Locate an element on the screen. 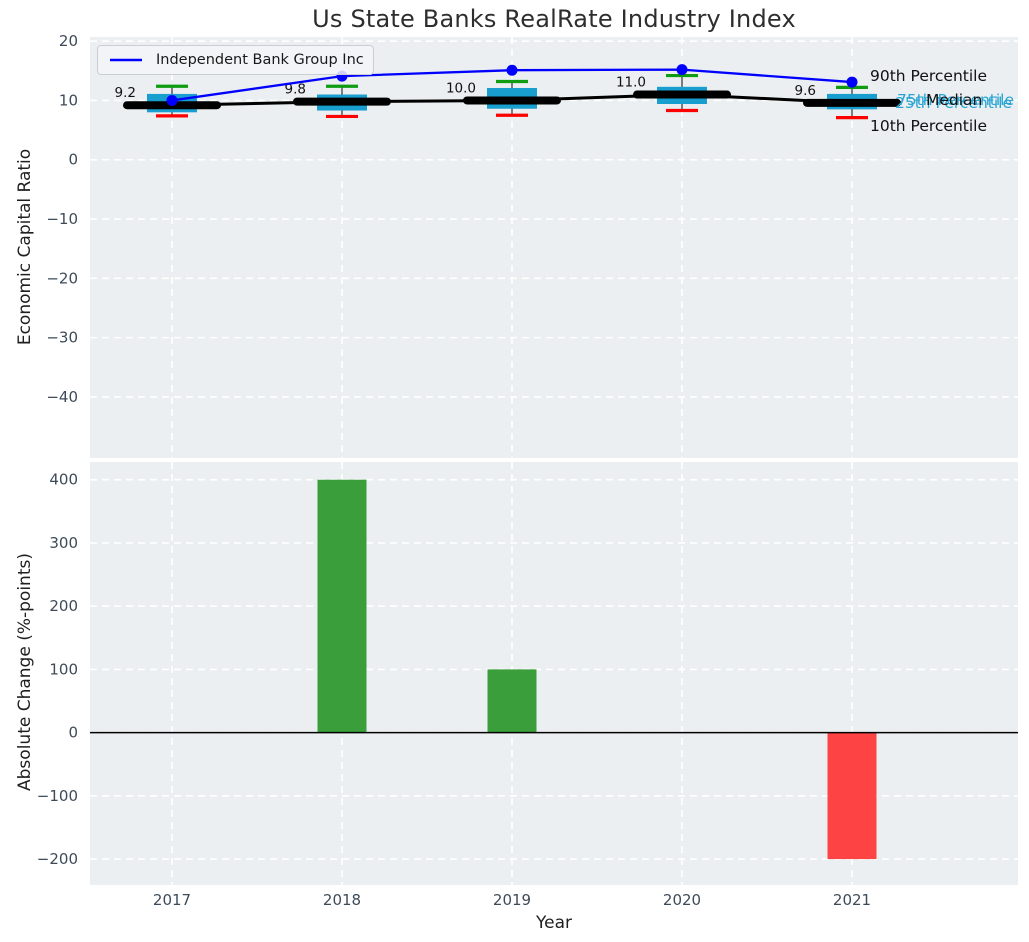 The width and height of the screenshot is (1029, 942). y-axis-label-top: Economic Capital Ratio is located at coordinates (25, 247).